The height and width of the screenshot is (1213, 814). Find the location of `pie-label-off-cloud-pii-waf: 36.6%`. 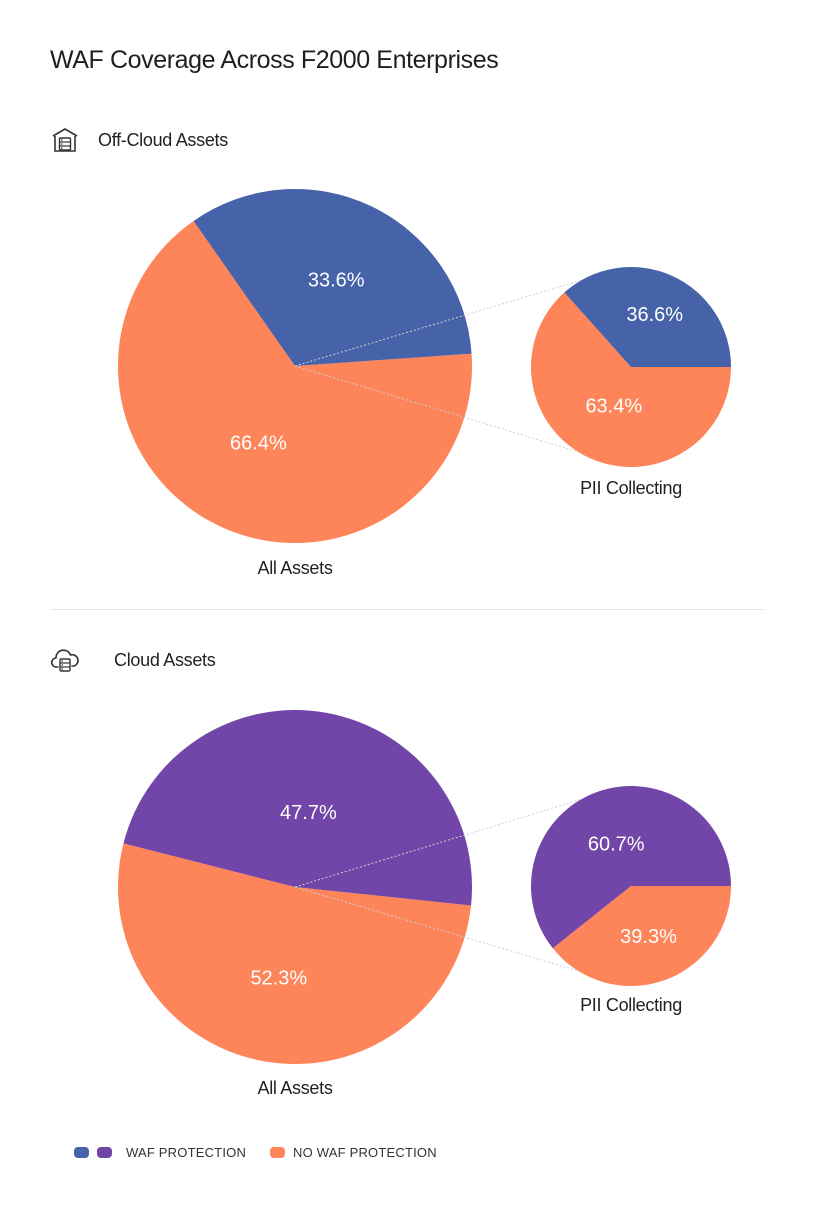

pie-label-off-cloud-pii-waf: 36.6% is located at coordinates (654, 315).